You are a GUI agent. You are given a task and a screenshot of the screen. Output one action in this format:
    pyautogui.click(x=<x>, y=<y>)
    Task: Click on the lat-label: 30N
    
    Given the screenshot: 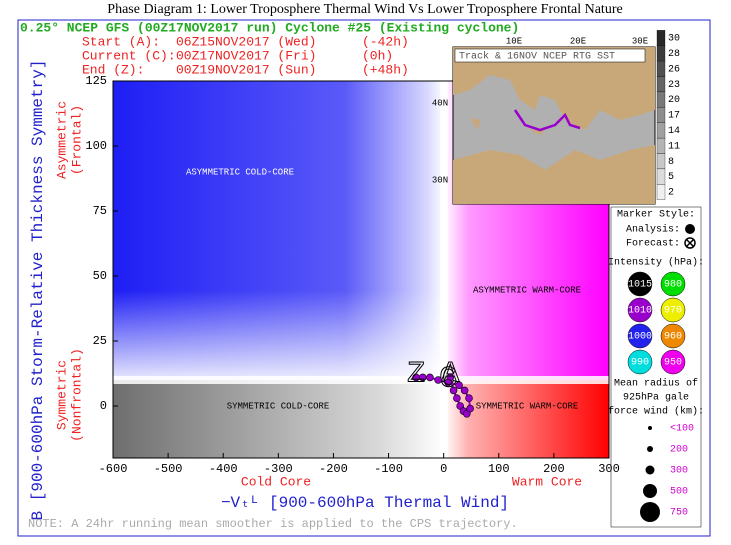 What is the action you would take?
    pyautogui.click(x=440, y=180)
    